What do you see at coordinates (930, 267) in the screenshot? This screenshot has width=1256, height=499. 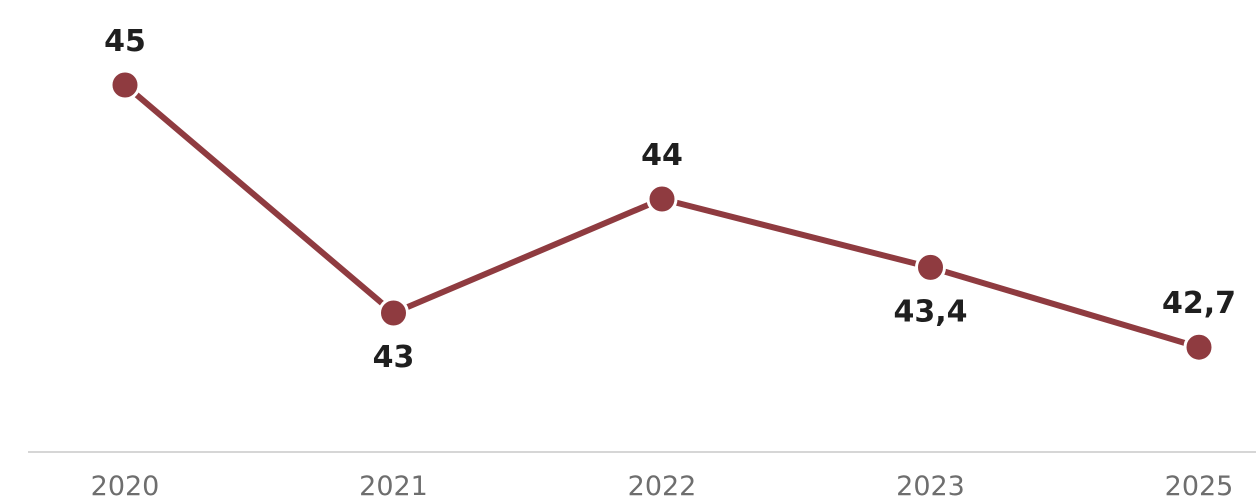 I see `data-point-2023` at bounding box center [930, 267].